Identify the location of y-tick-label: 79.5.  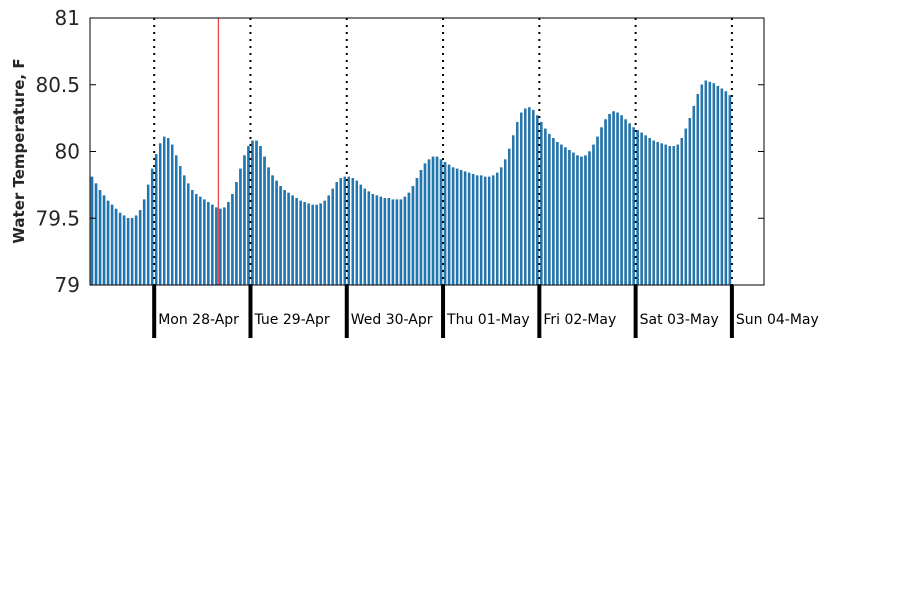
(57, 218).